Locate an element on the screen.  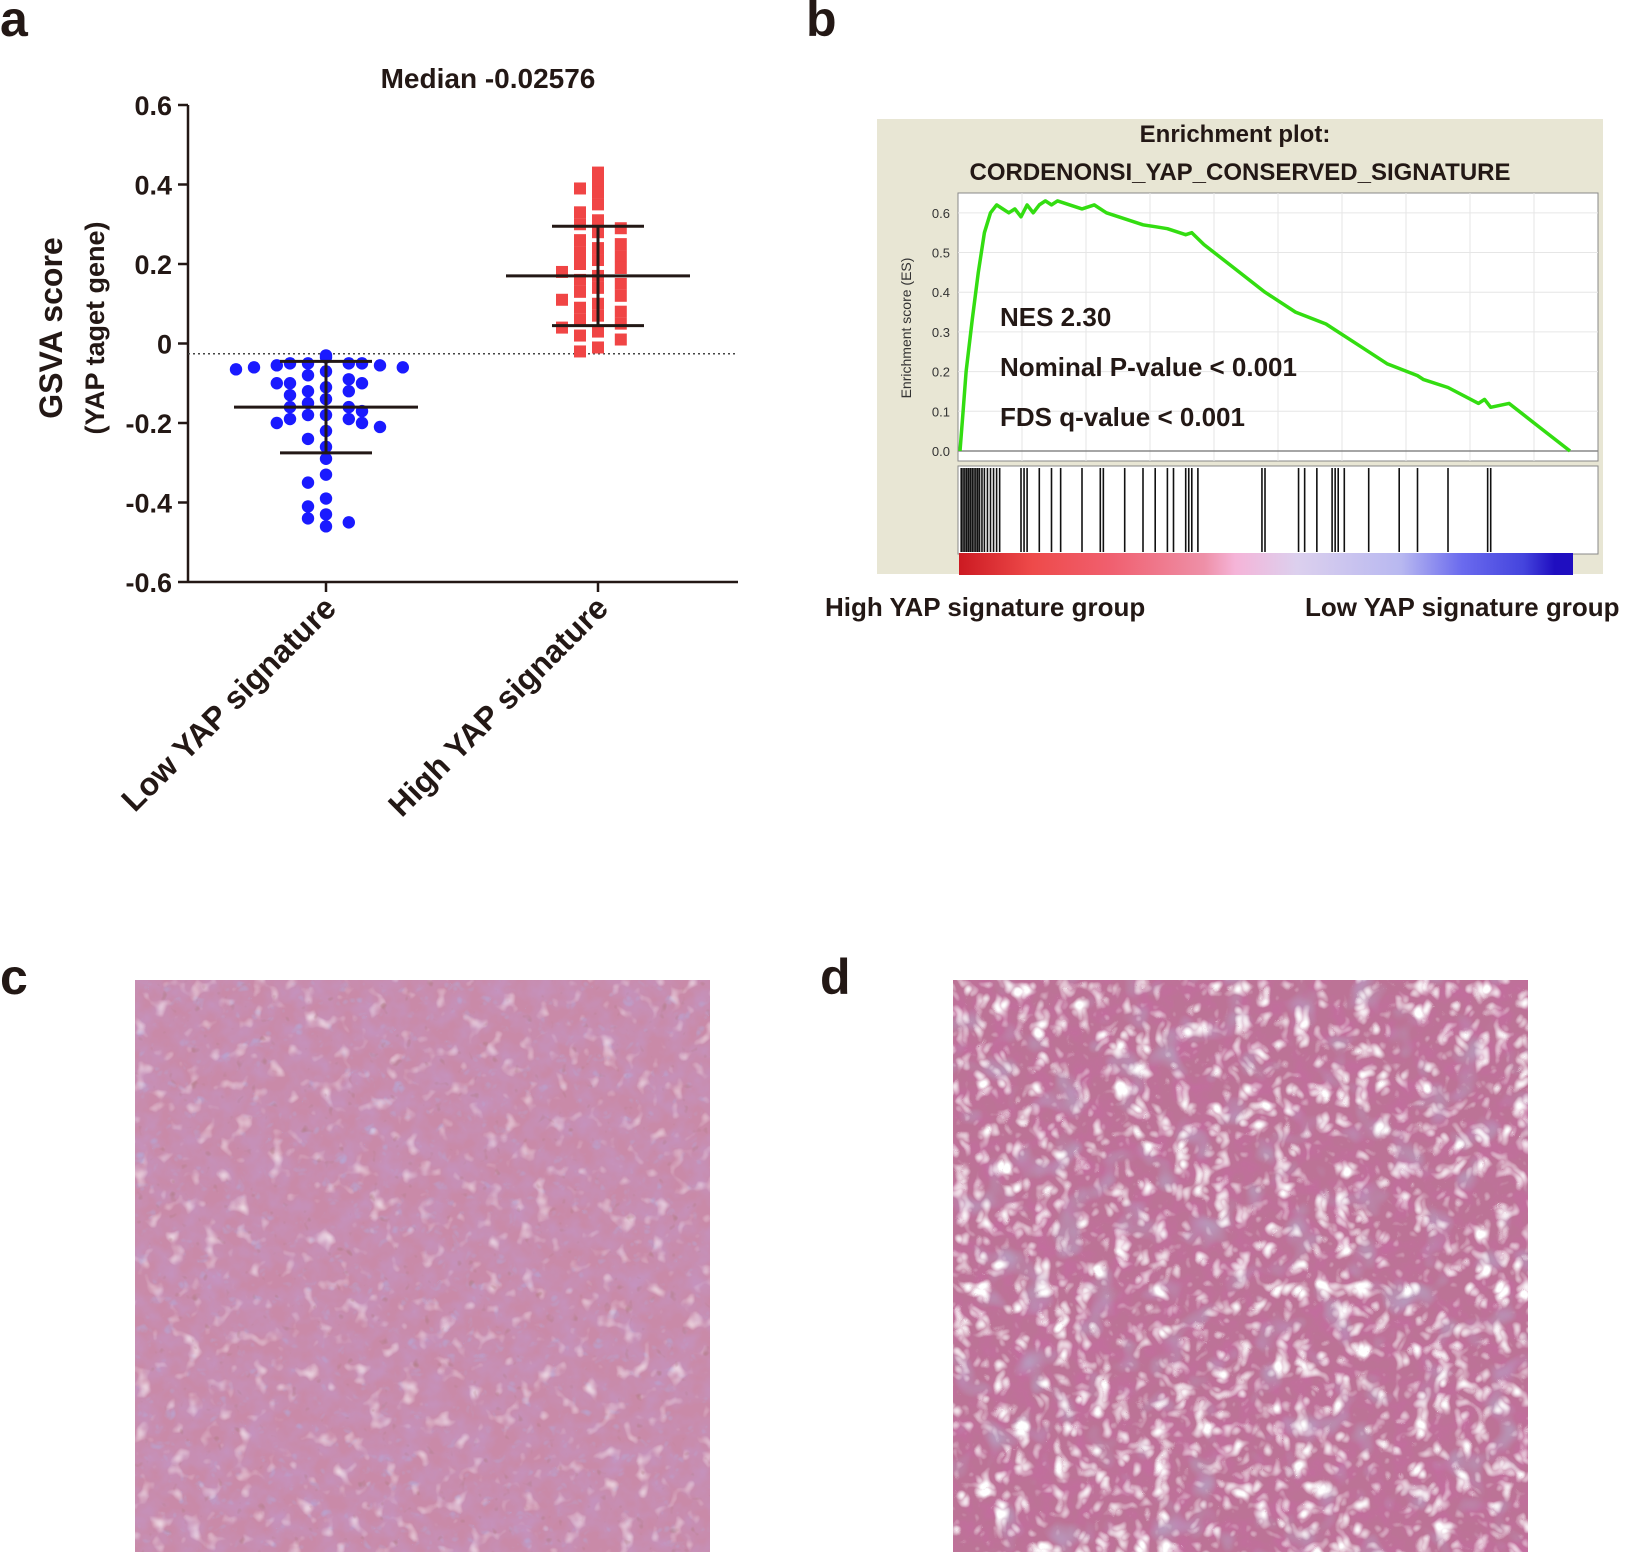
es-gridlines is located at coordinates (1278, 327).